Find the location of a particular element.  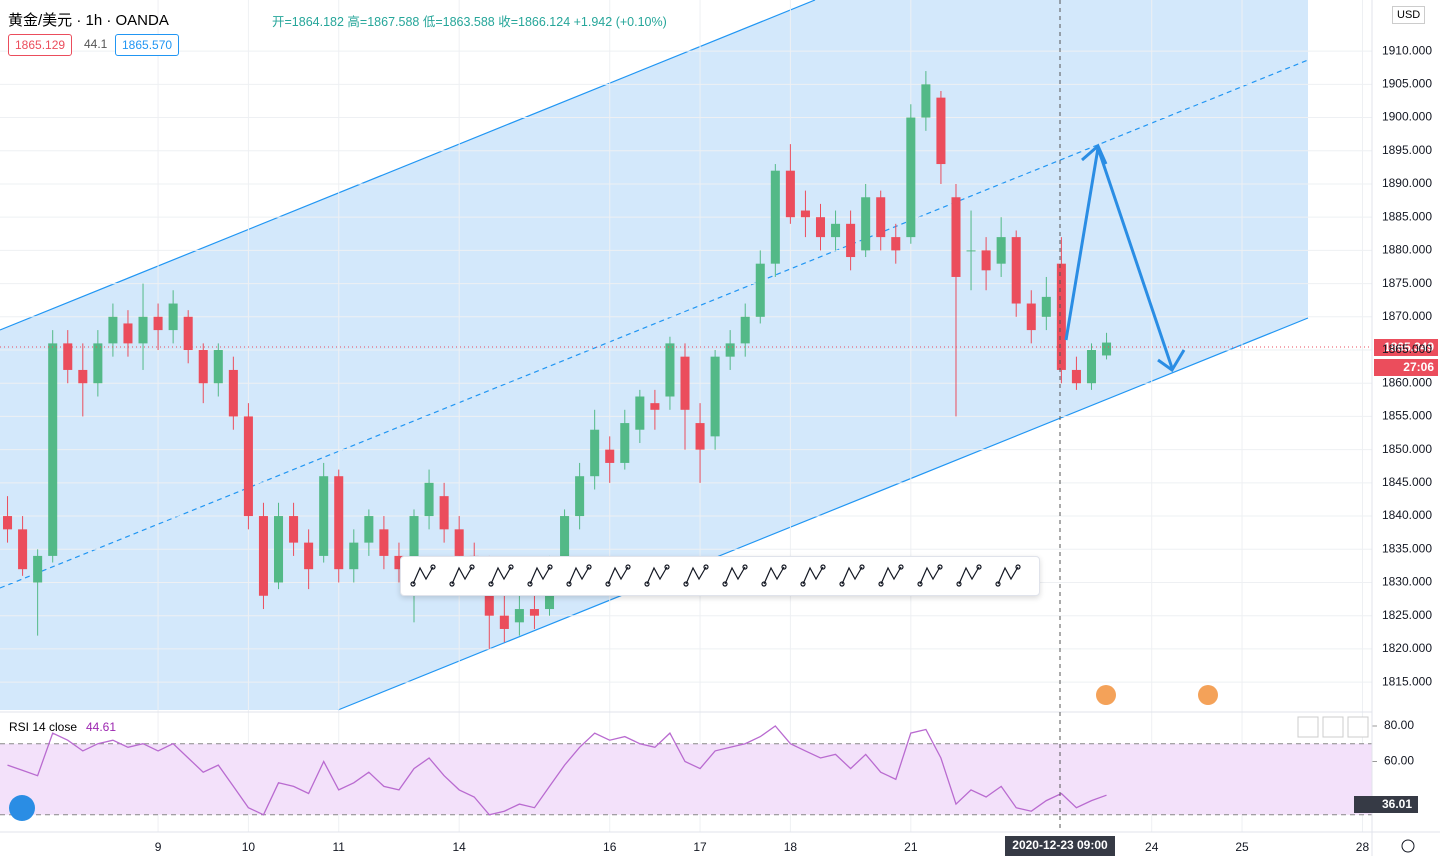

currency: USD is located at coordinates (1409, 15).